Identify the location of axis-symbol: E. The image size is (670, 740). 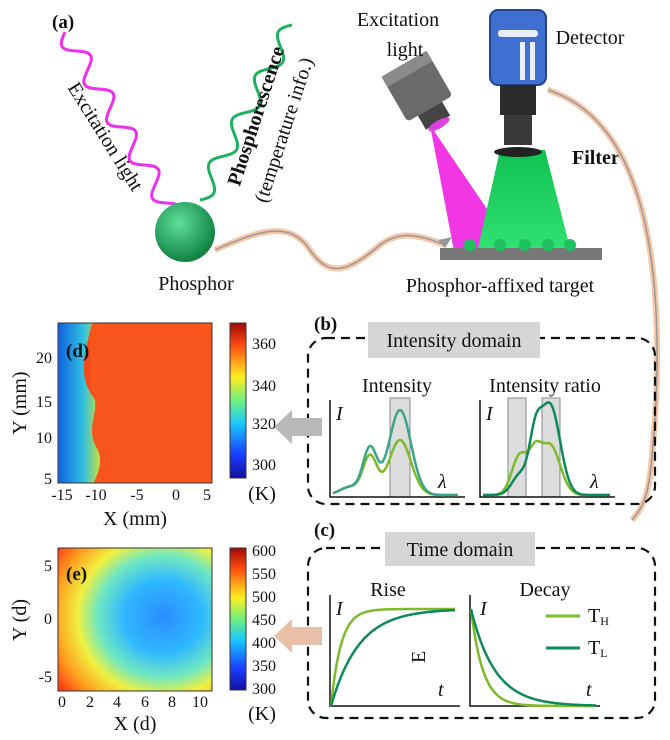
(419, 657).